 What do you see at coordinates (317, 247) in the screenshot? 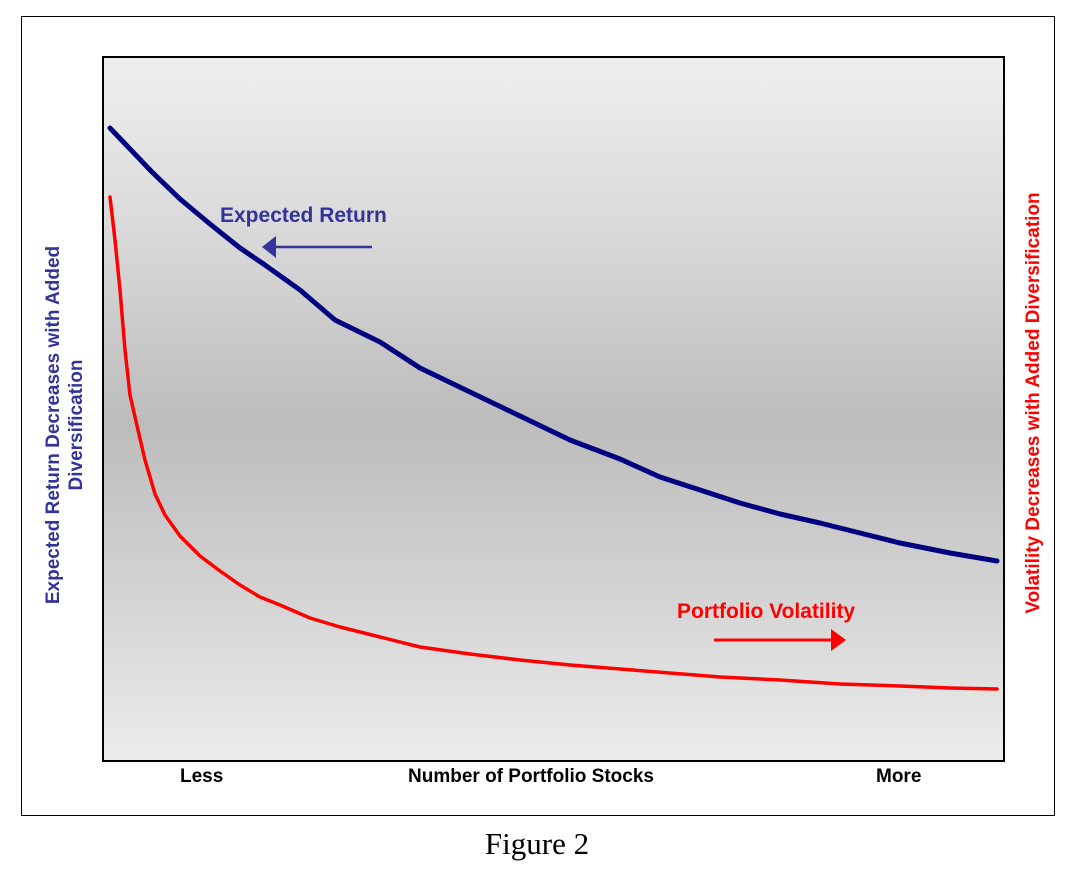
I see `expected-return-arrow-icon` at bounding box center [317, 247].